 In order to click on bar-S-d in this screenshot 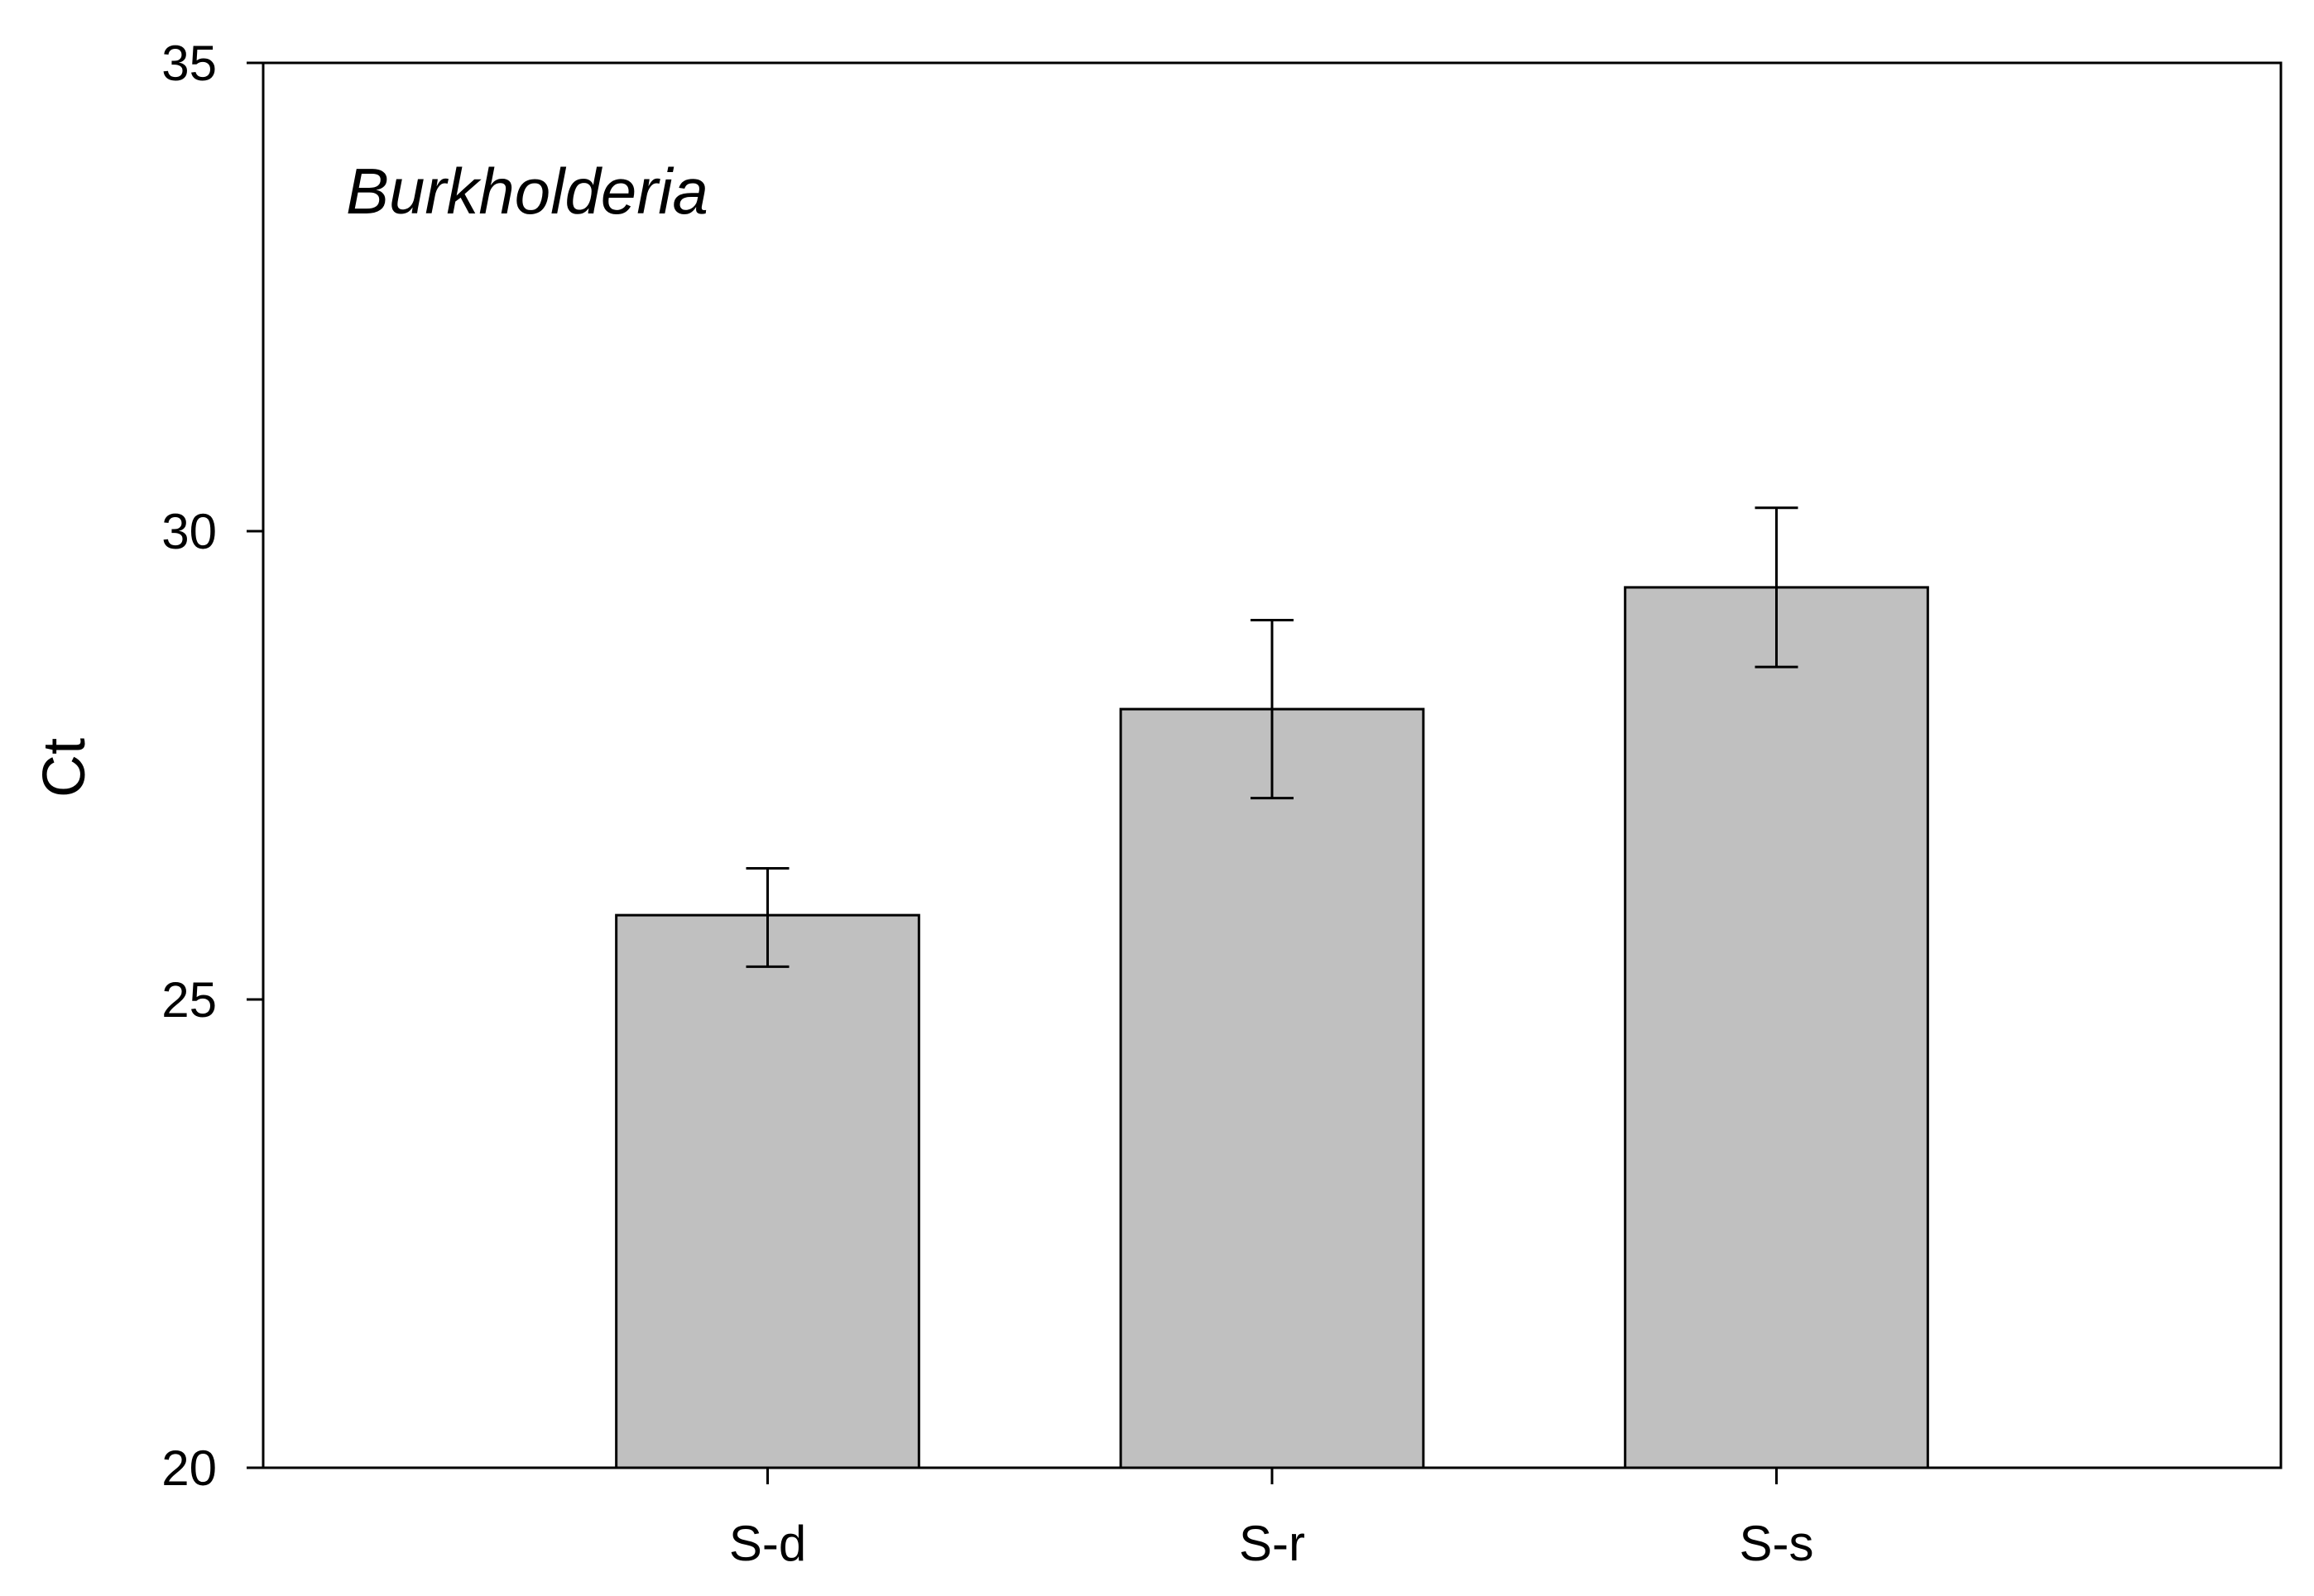, I will do `click(767, 1191)`.